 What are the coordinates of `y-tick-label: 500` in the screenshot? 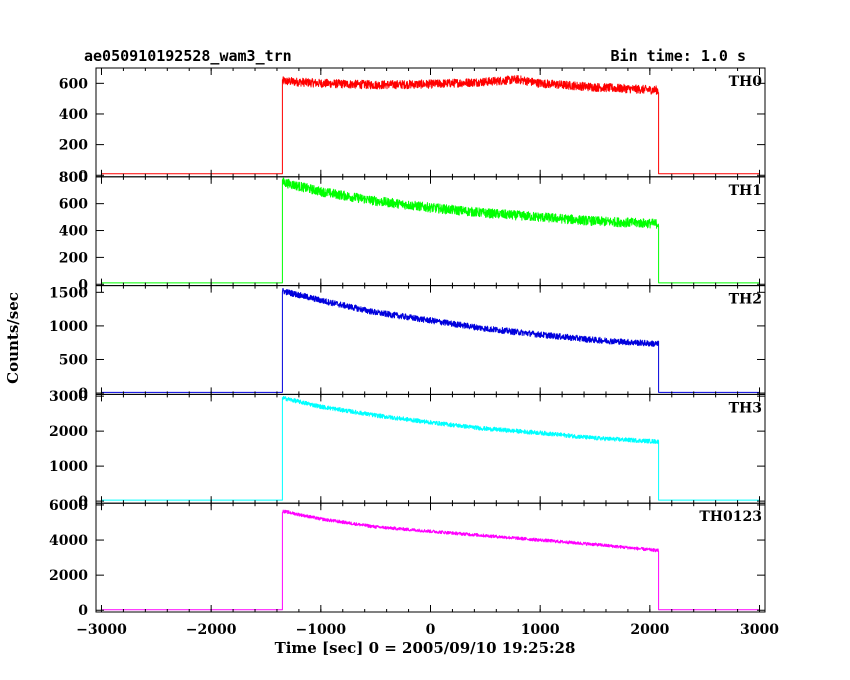 It's located at (73, 360).